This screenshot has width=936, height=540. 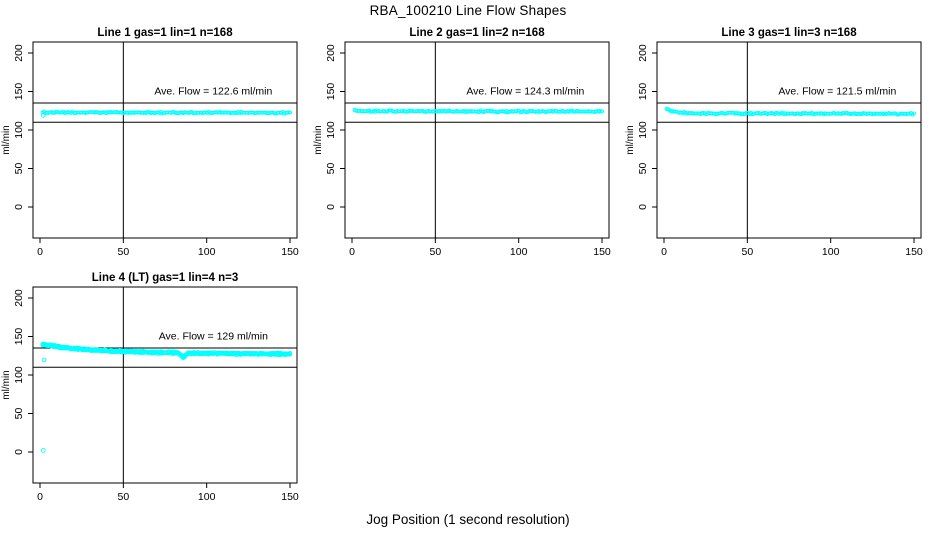 I want to click on figure-xlabel: Jog Position (1 second resolution), so click(x=468, y=519).